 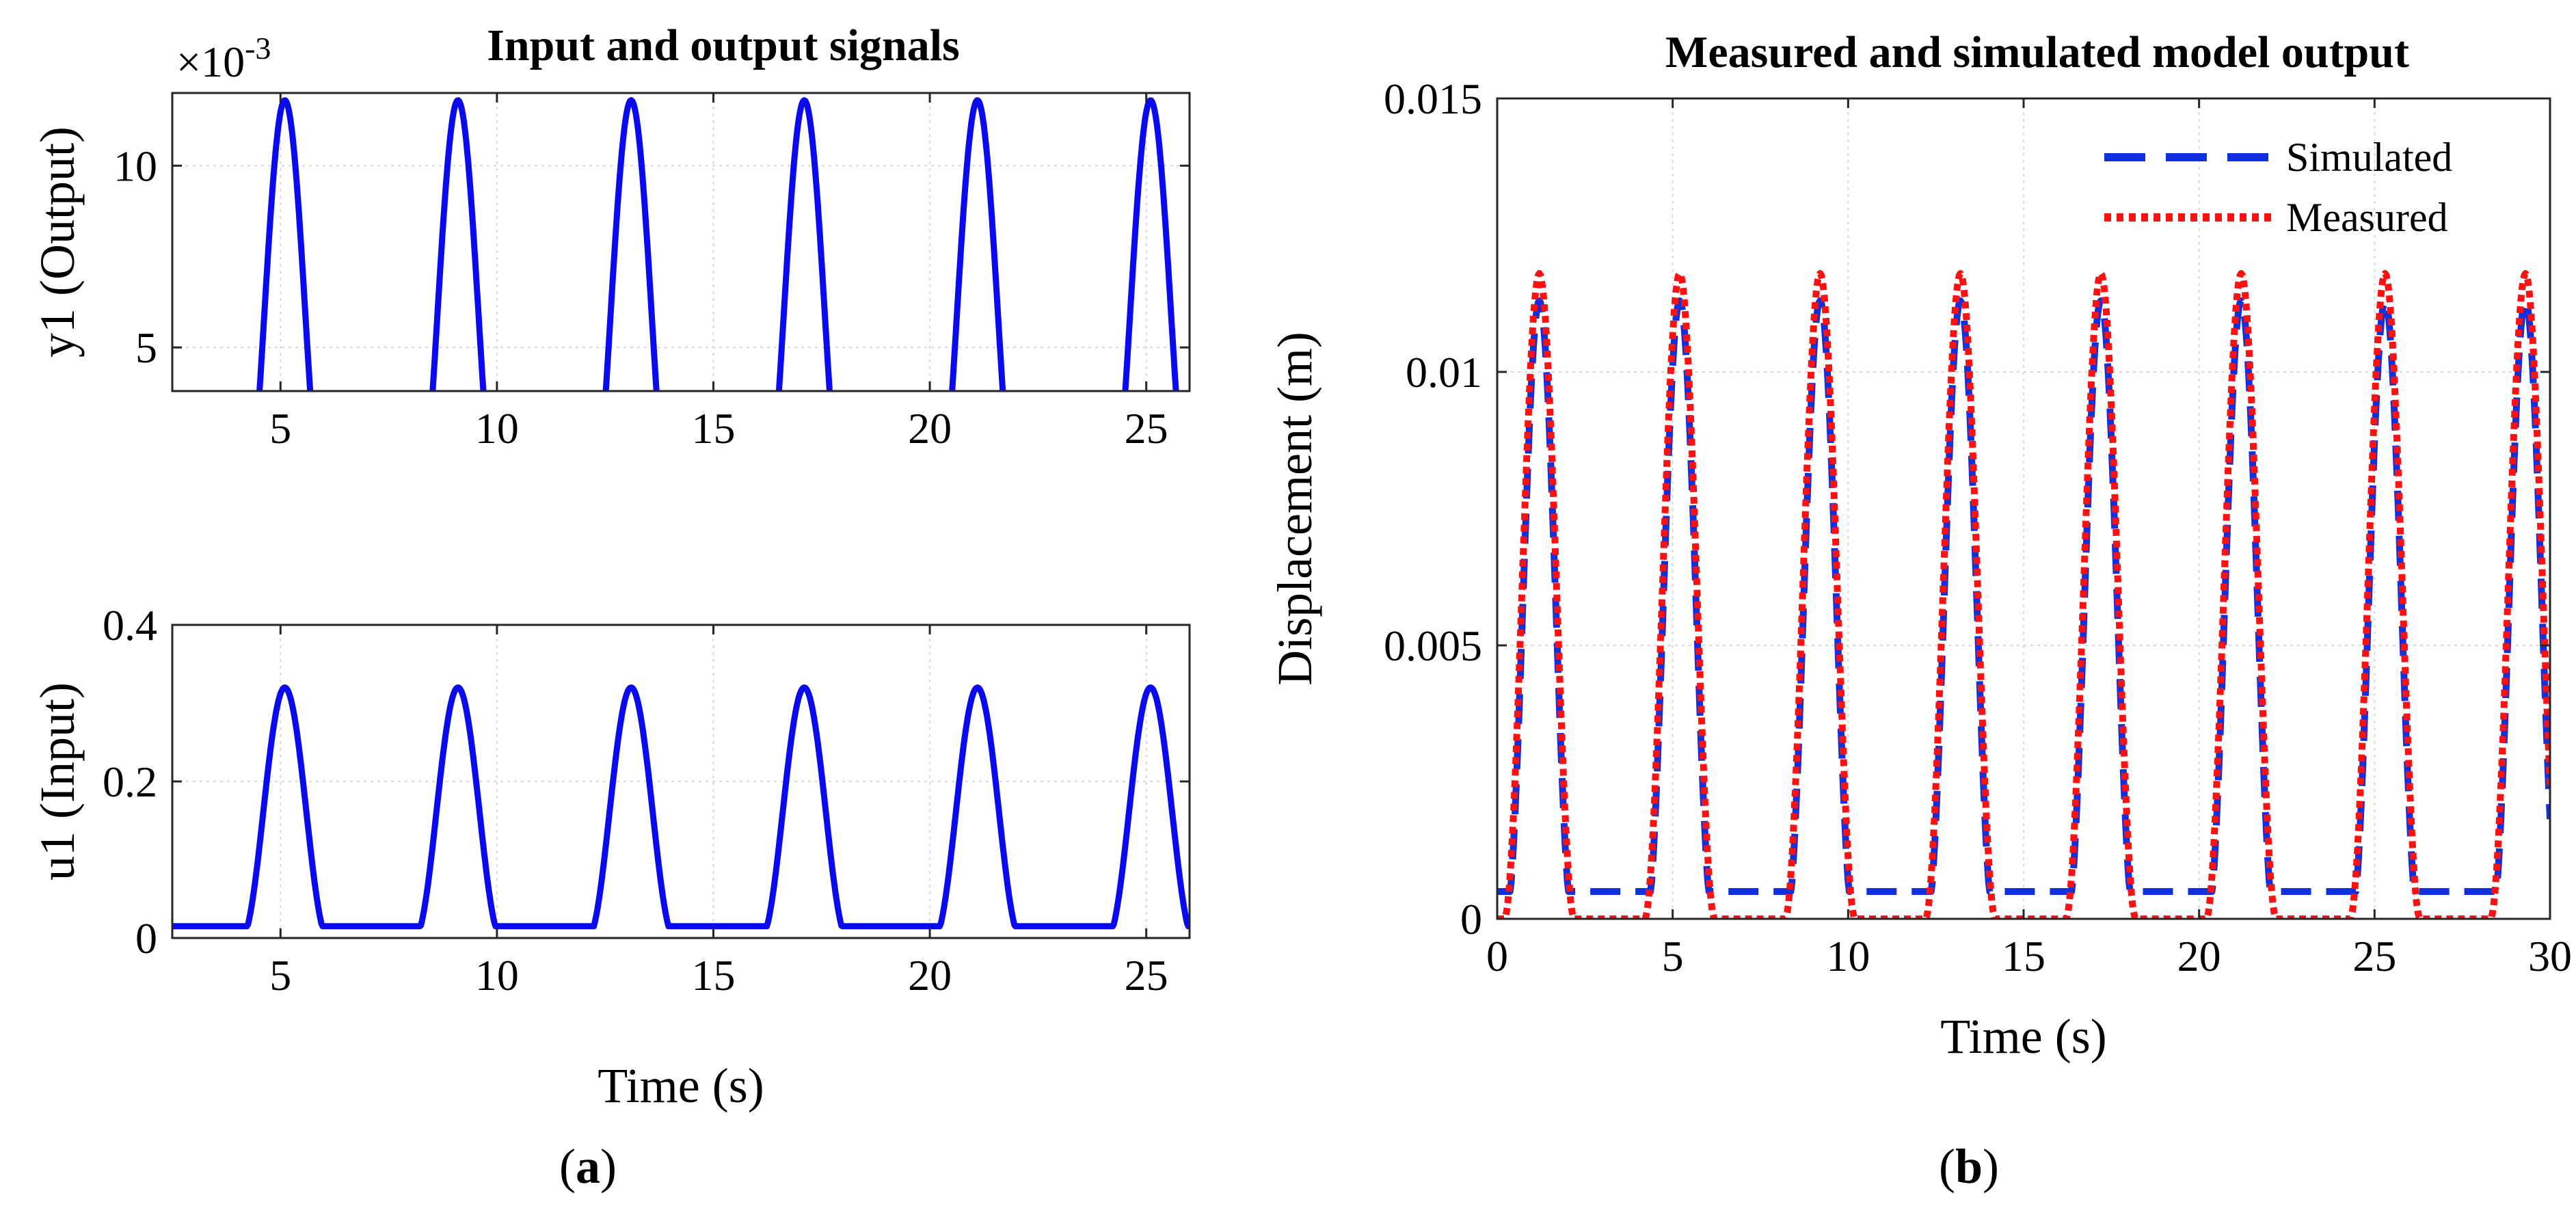 What do you see at coordinates (2037, 52) in the screenshot?
I see `chart-title-b: Measured and simulated model output` at bounding box center [2037, 52].